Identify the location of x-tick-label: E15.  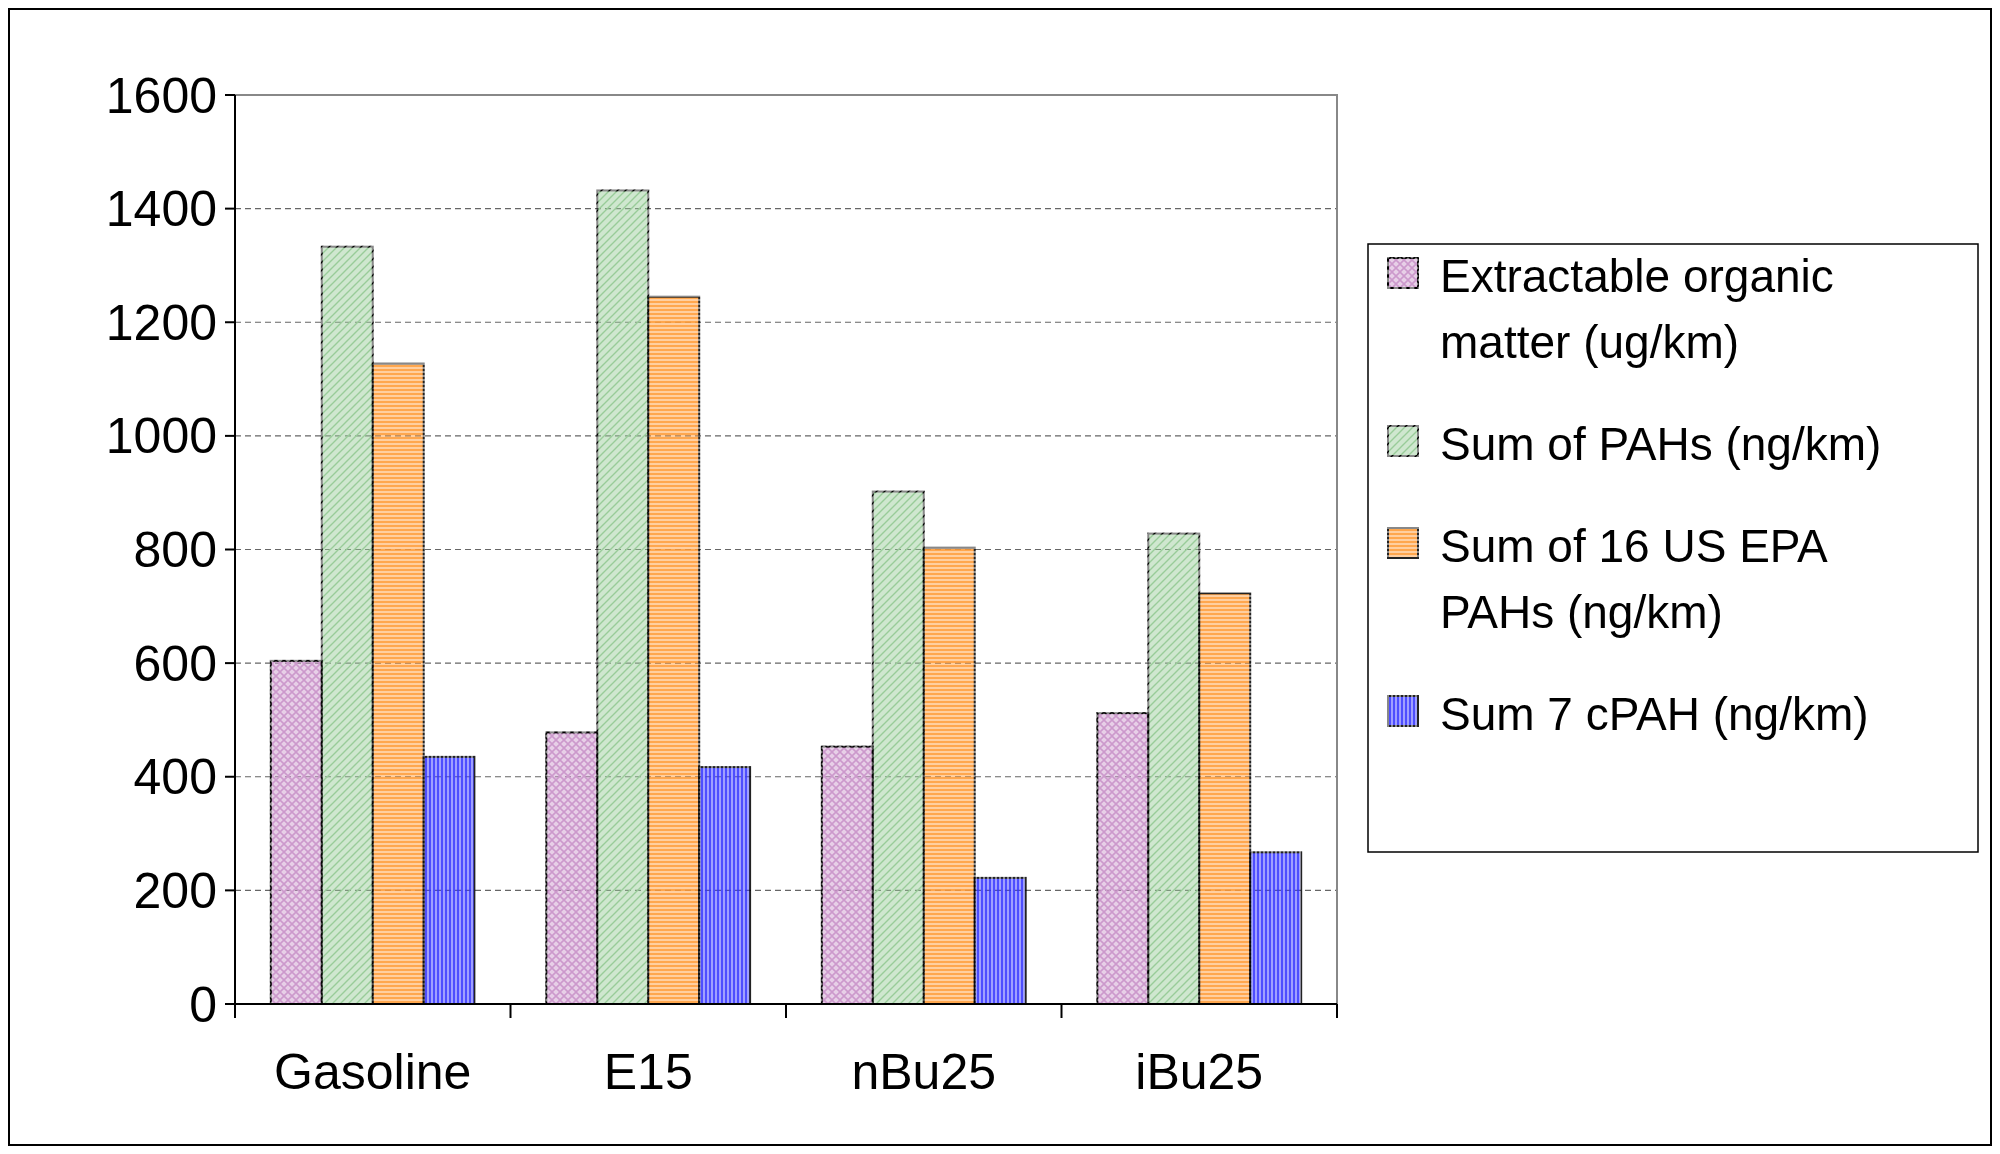
(648, 1072).